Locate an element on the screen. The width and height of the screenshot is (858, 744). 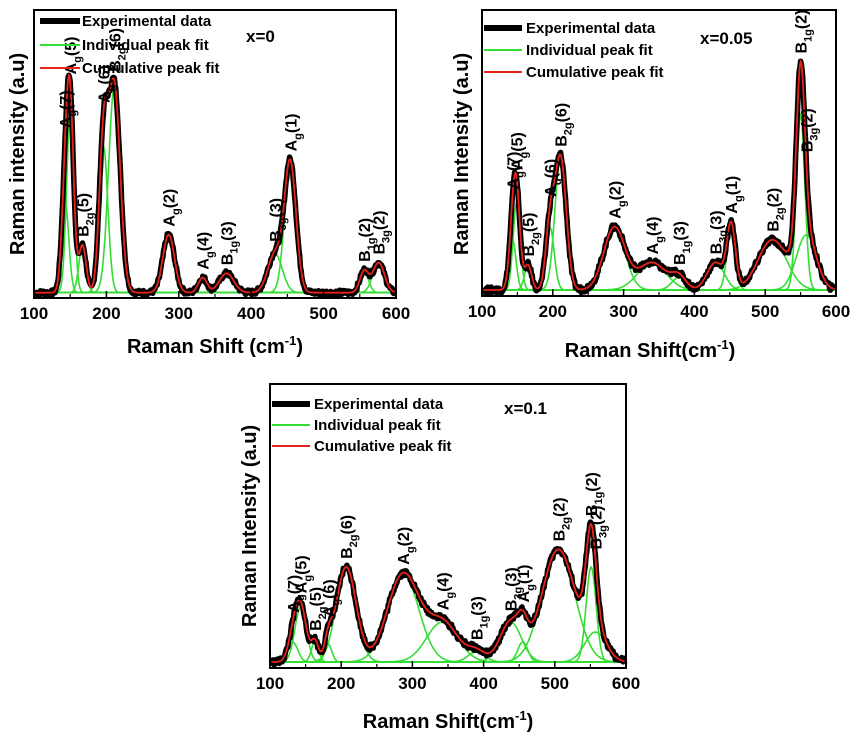
composition-label: x=0 is located at coordinates (260, 36).